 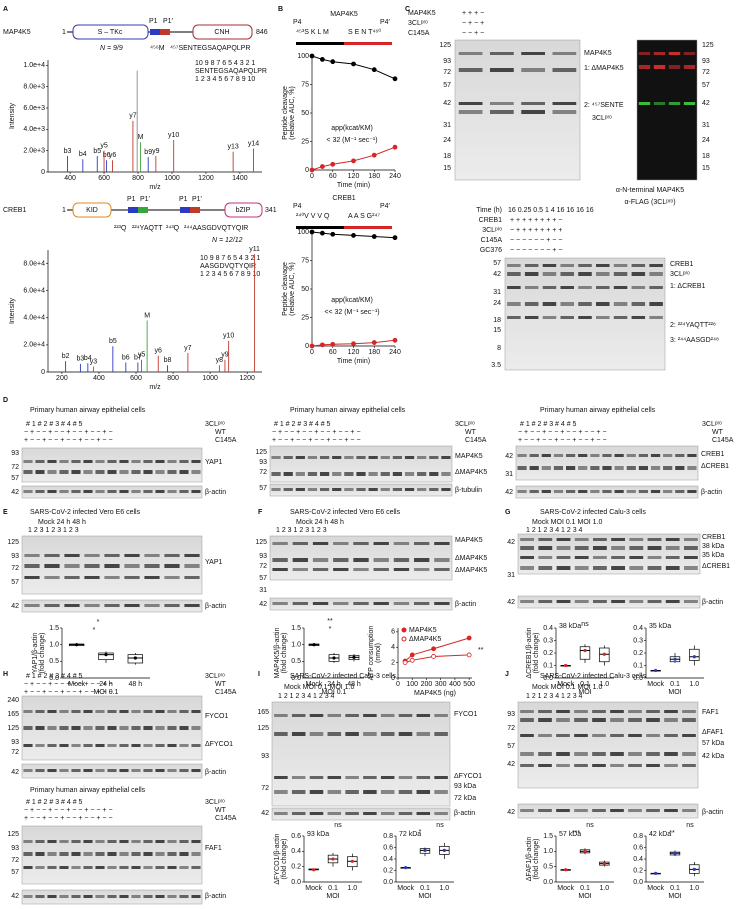 I want to click on label: # 1 # 2 # 3 # 4 # 5, so click(x=302, y=424).